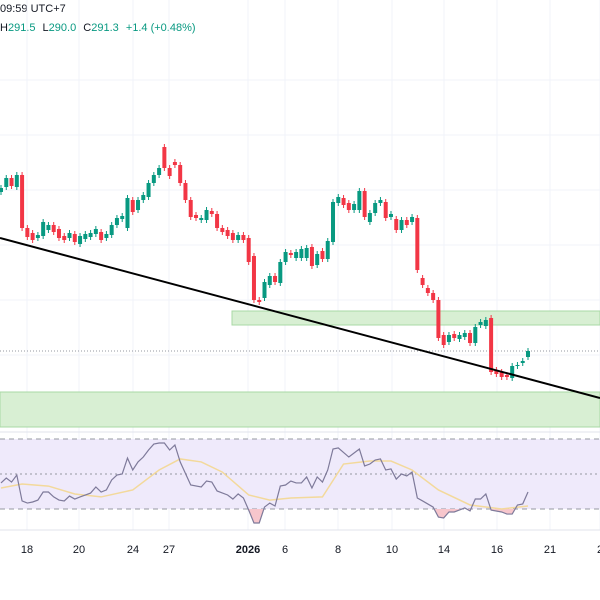  What do you see at coordinates (45, 28) in the screenshot?
I see `low-label: L` at bounding box center [45, 28].